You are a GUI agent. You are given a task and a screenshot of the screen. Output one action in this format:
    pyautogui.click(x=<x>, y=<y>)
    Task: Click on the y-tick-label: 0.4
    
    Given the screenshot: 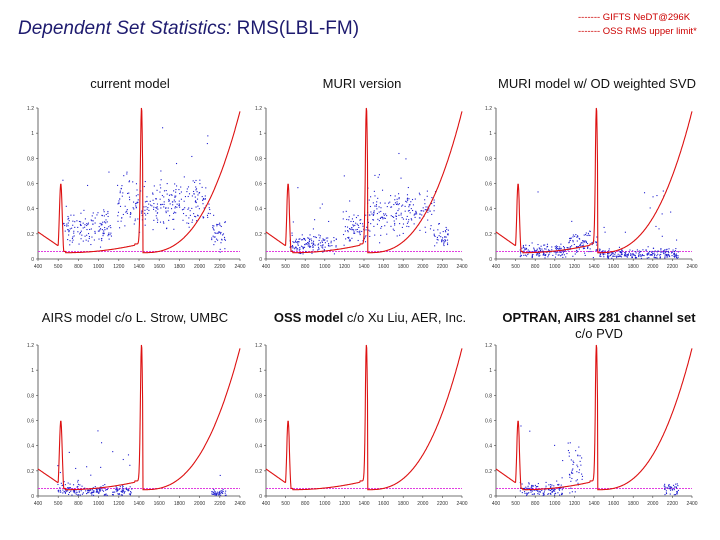 What is the action you would take?
    pyautogui.click(x=30, y=210)
    